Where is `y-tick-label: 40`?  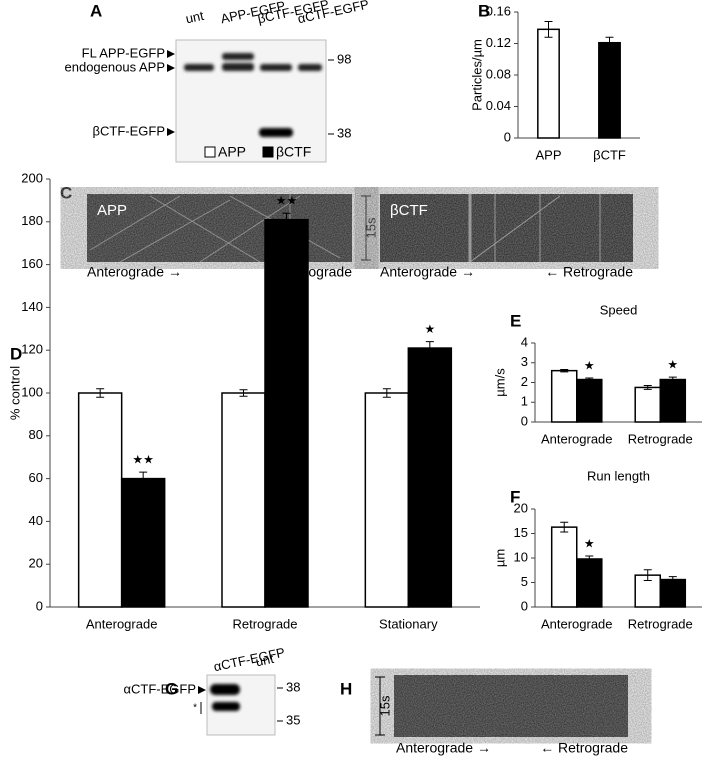 y-tick-label: 40 is located at coordinates (36, 520).